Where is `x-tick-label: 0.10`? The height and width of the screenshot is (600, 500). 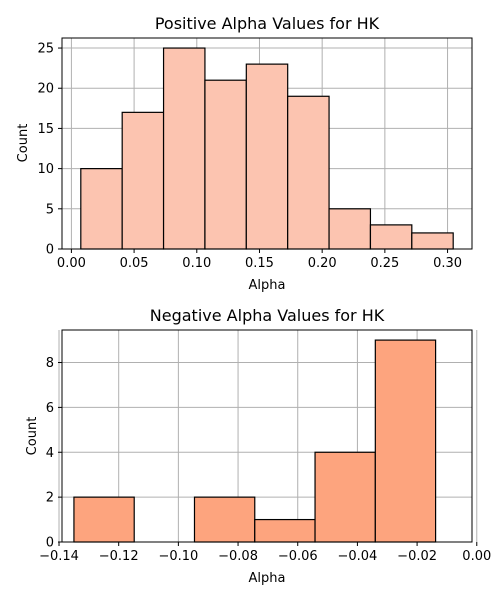 x-tick-label: 0.10 is located at coordinates (196, 263).